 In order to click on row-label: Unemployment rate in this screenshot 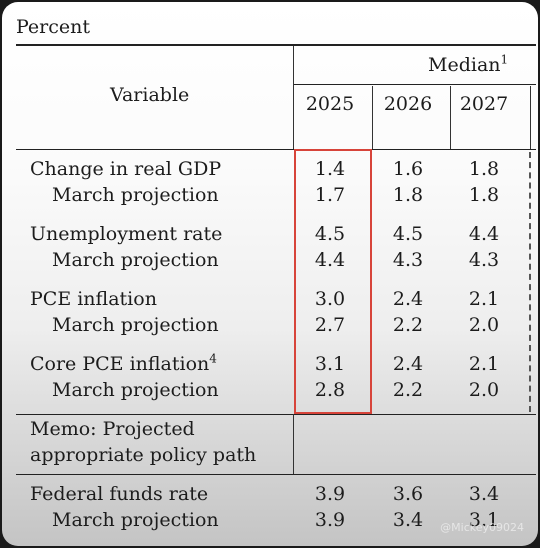, I will do `click(126, 234)`.